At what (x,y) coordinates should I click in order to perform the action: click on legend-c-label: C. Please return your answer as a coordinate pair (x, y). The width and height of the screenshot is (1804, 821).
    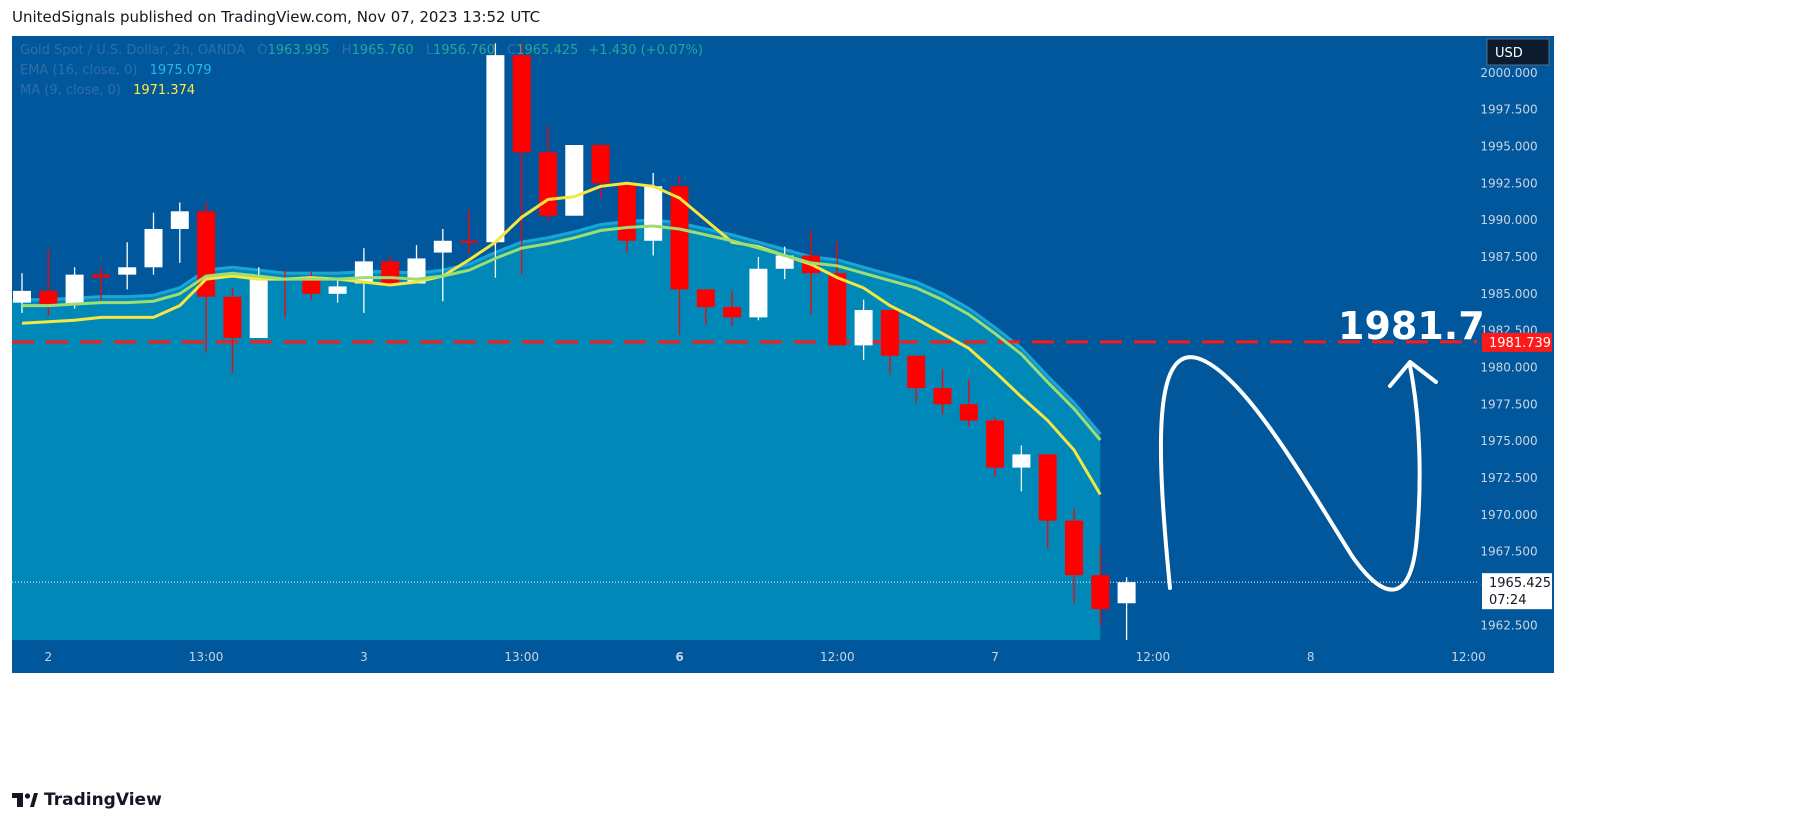
    Looking at the image, I should click on (511, 50).